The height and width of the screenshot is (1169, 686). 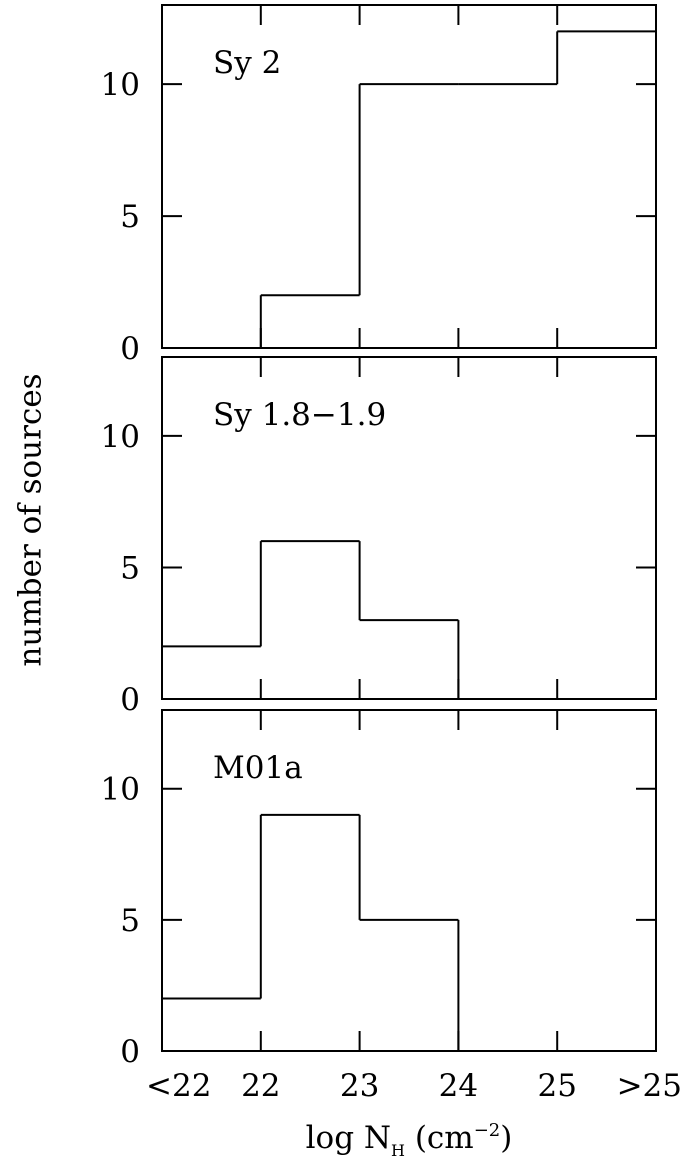 What do you see at coordinates (487, 1130) in the screenshot?
I see `x-label-sup: −2` at bounding box center [487, 1130].